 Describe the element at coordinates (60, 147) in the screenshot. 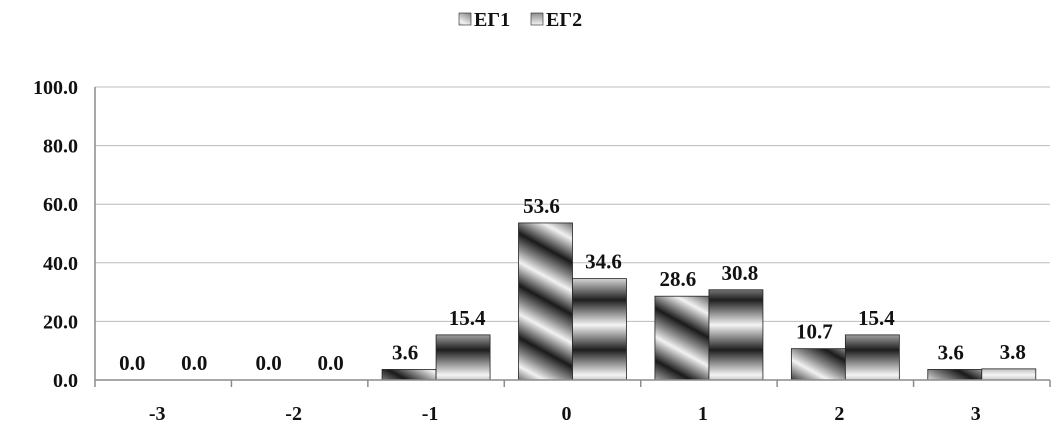

I see `y-tick-label: 80.0` at that location.